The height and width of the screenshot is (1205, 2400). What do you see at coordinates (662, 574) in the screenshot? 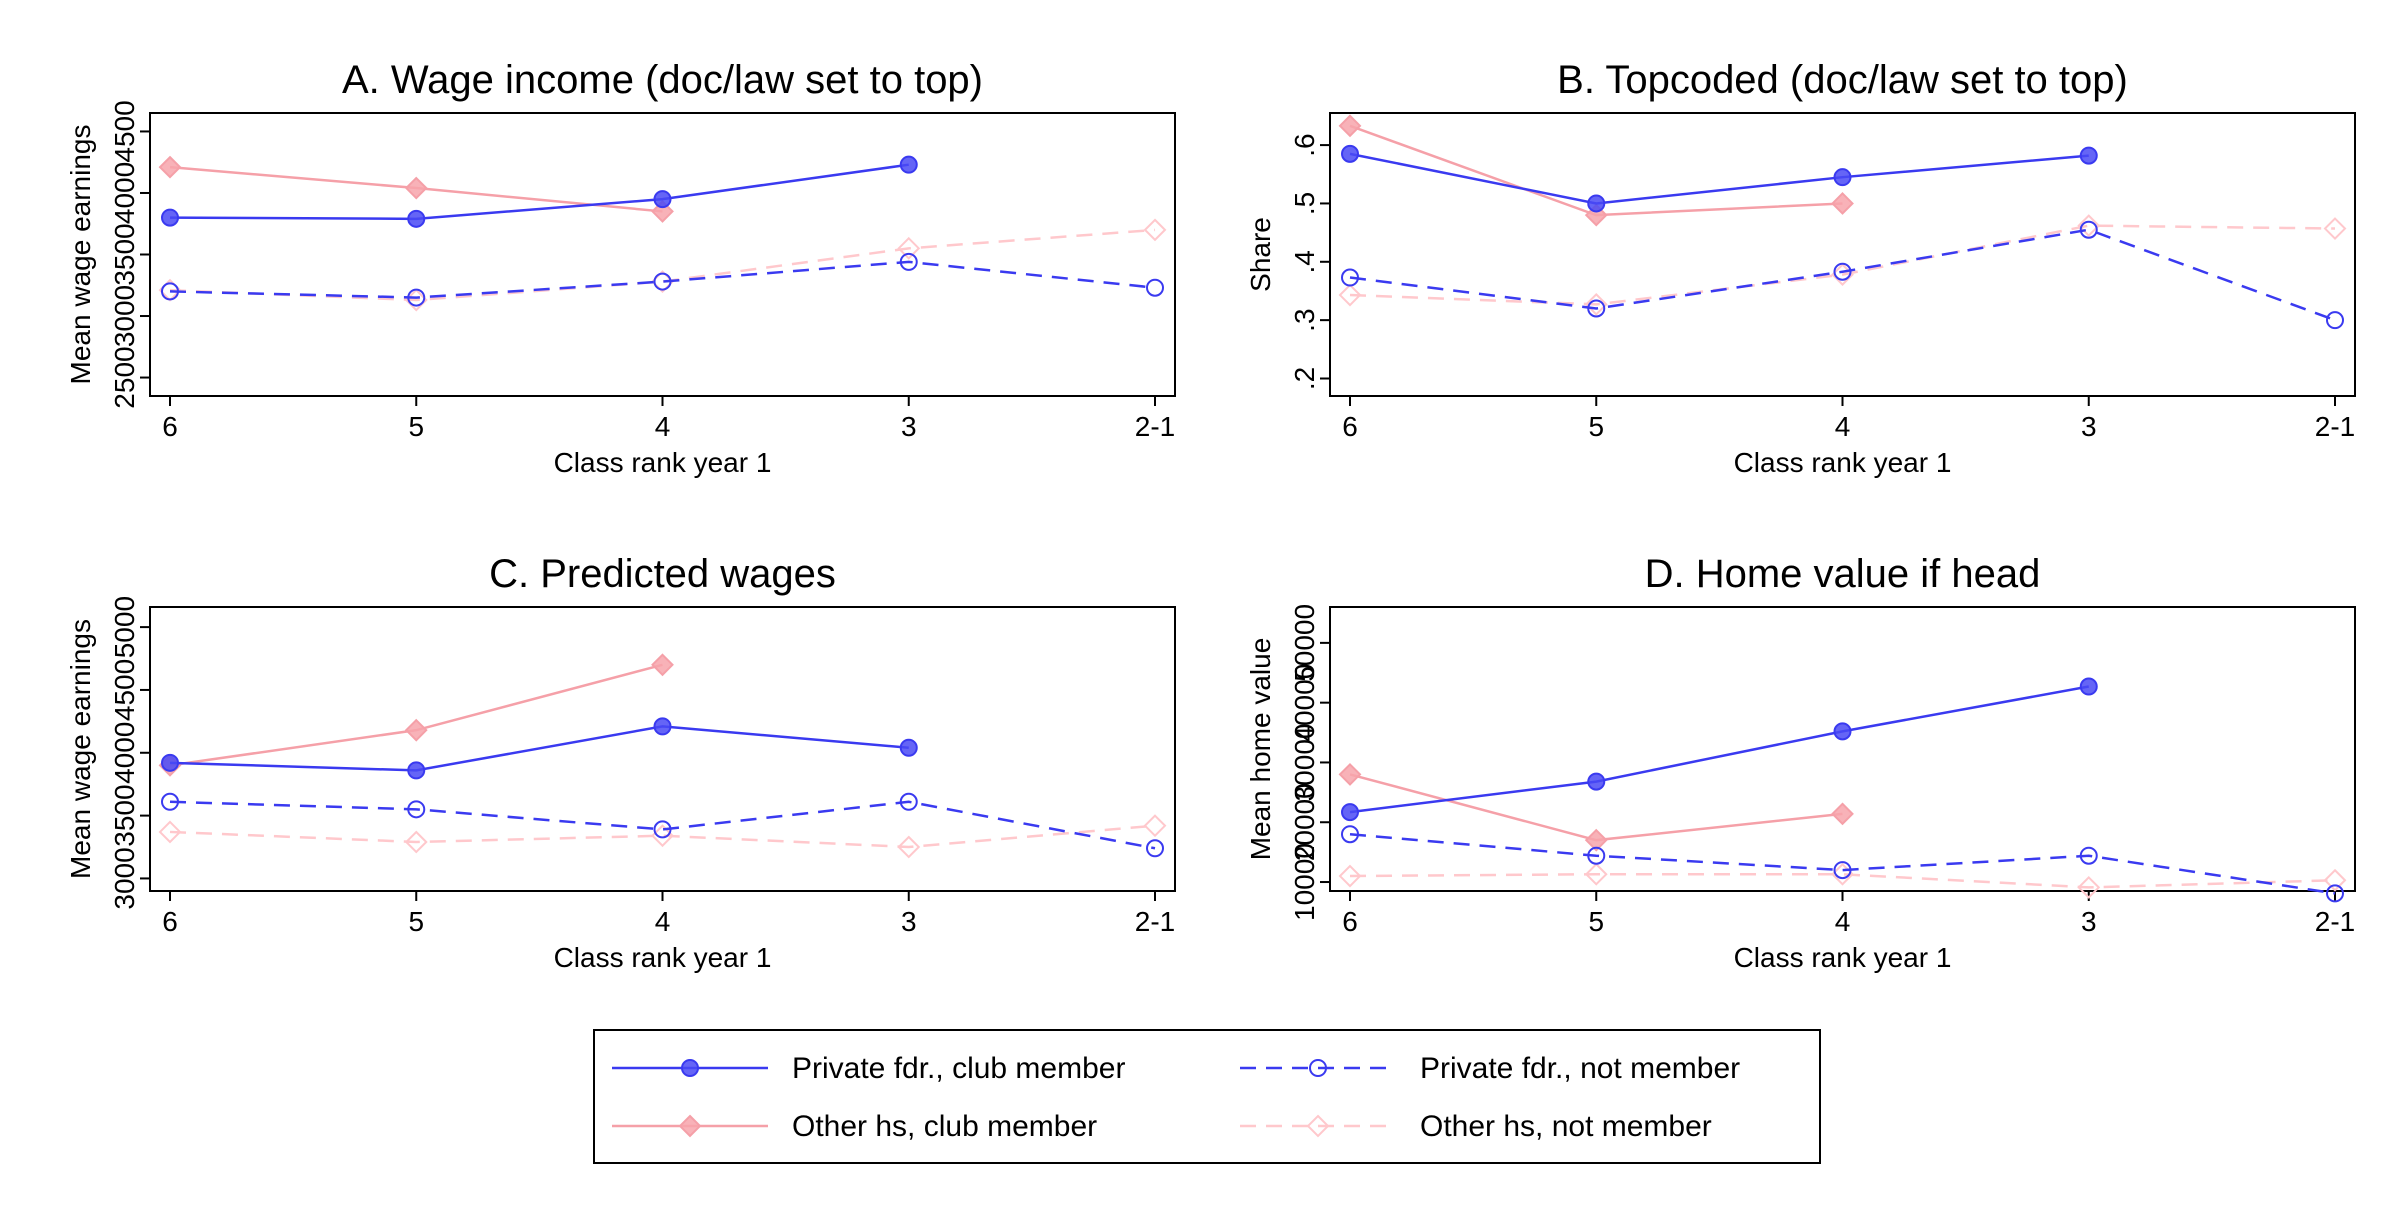
I see `panel-title: C. Predicted wages` at bounding box center [662, 574].